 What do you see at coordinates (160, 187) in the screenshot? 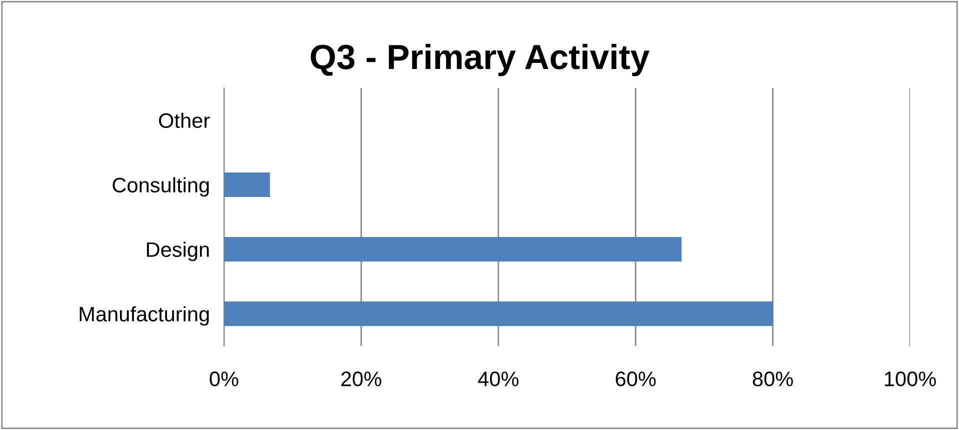
I see `y-tick-label: Consulting` at bounding box center [160, 187].